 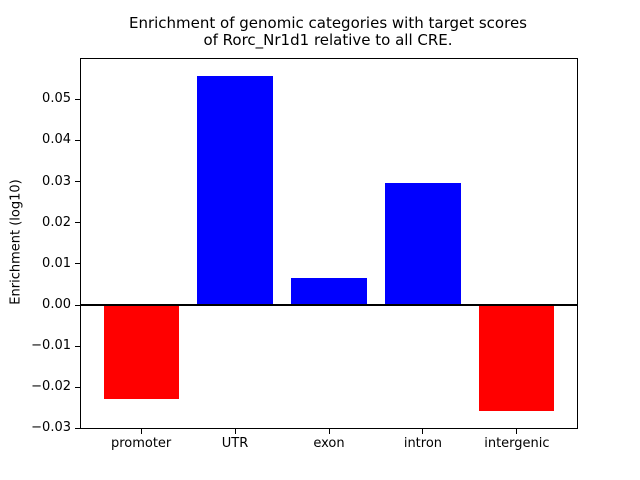 I want to click on y-tick-label-5: 0.00, so click(x=56, y=304).